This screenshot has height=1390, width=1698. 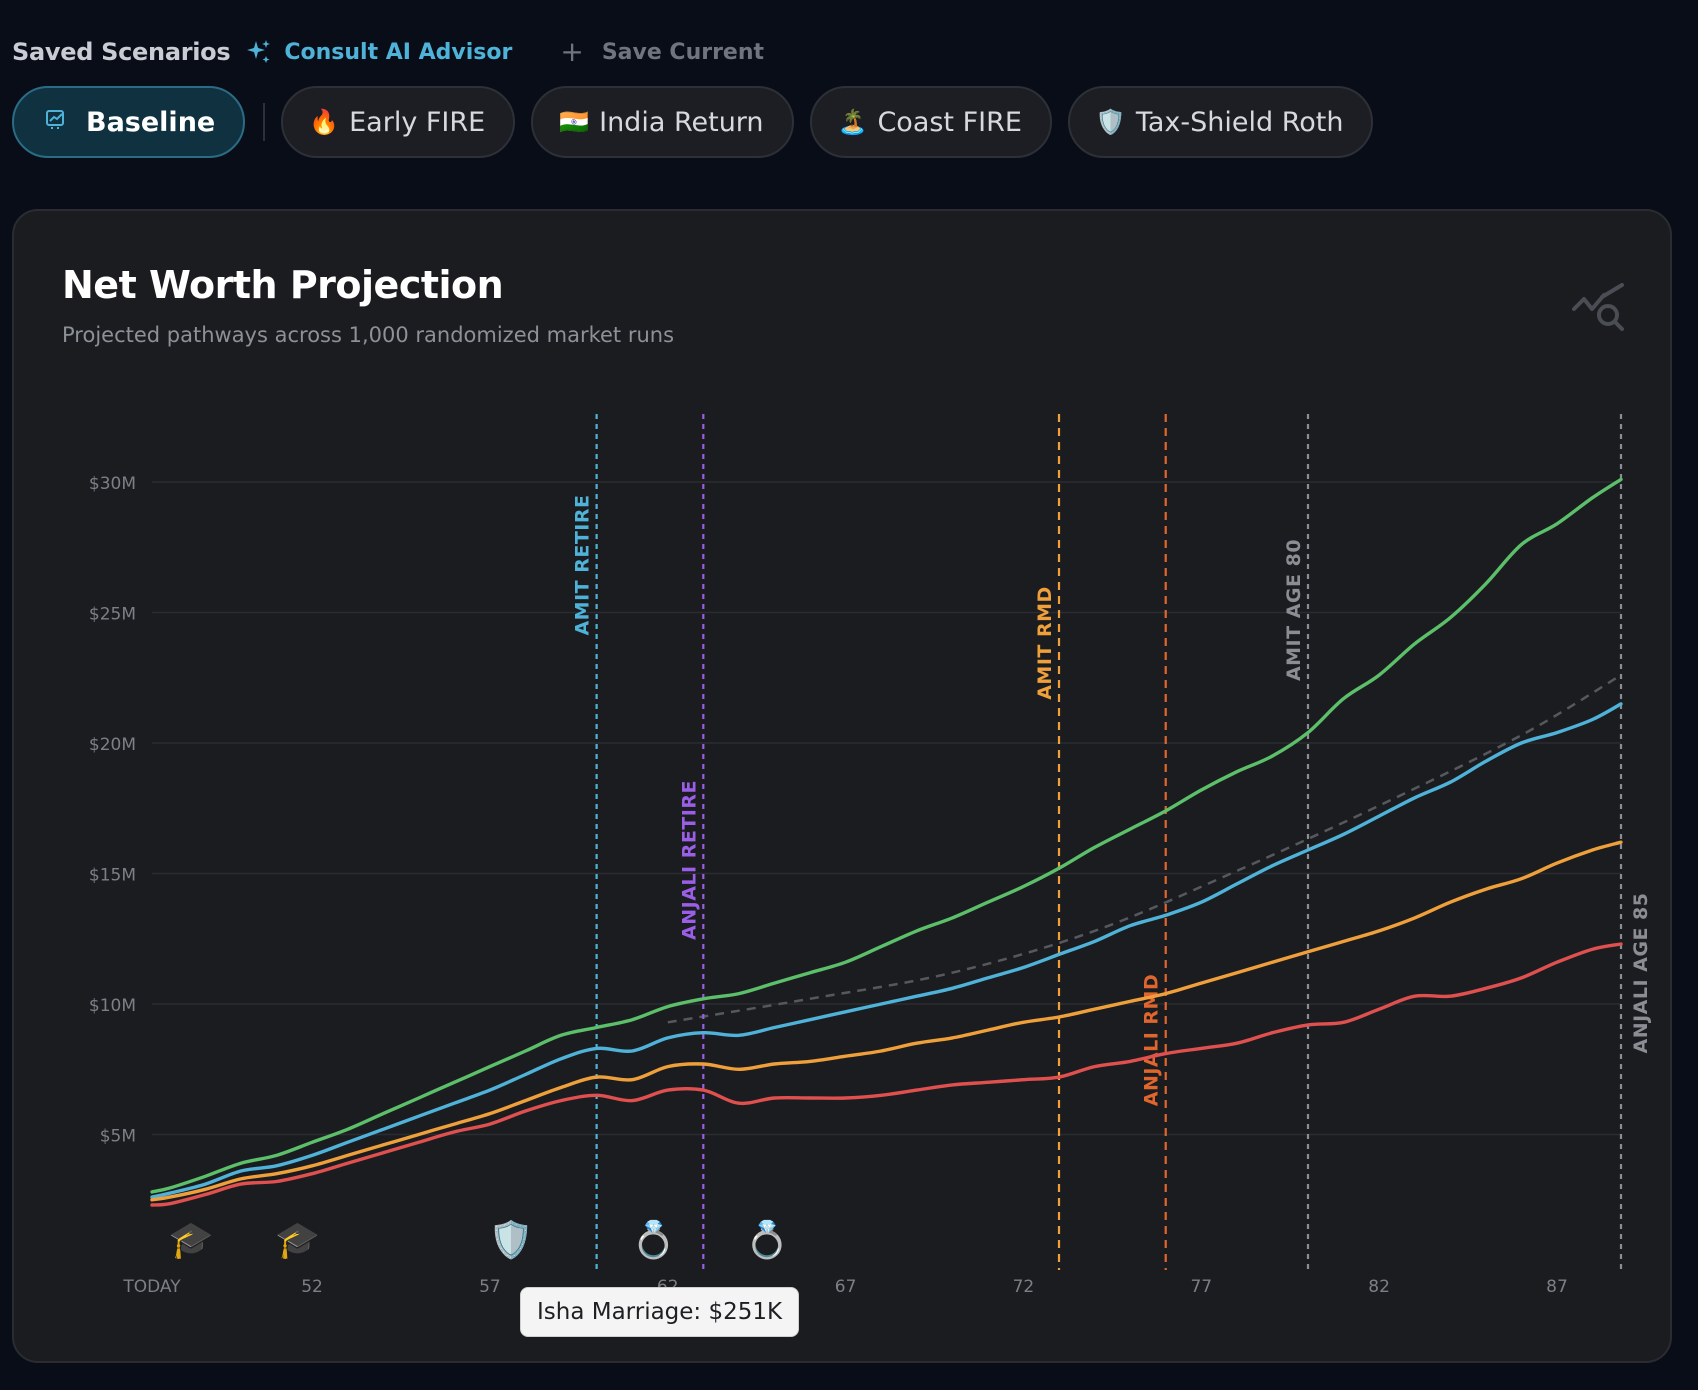 What do you see at coordinates (324, 122) in the screenshot?
I see `fire-icon: 🔥` at bounding box center [324, 122].